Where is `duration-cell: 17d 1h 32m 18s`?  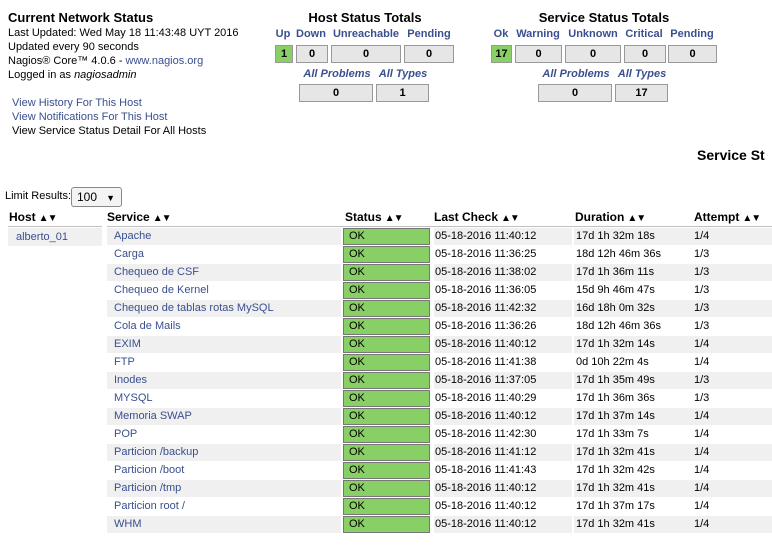 duration-cell: 17d 1h 32m 18s is located at coordinates (633, 236).